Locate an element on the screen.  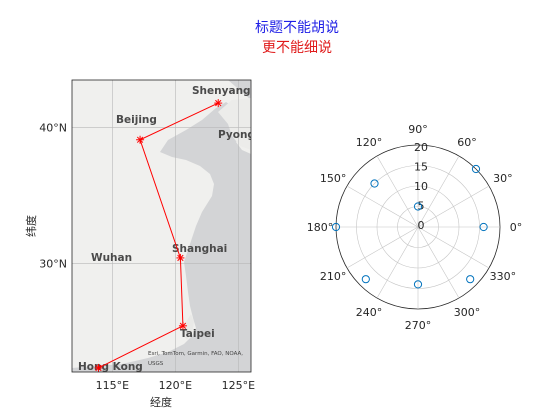
map-x-tick-label: 115°E is located at coordinates (112, 385).